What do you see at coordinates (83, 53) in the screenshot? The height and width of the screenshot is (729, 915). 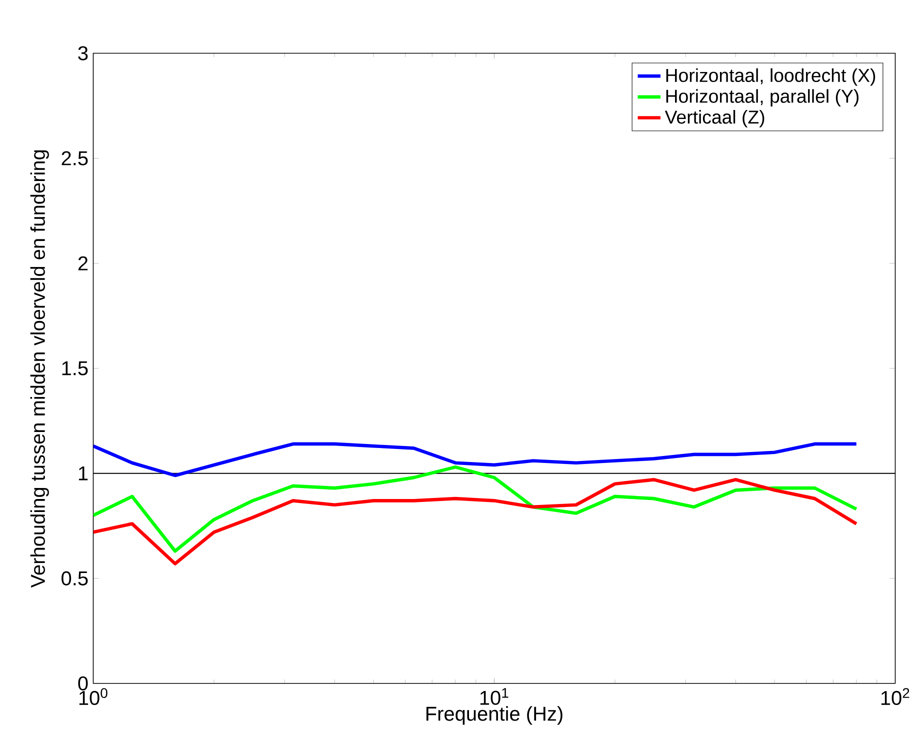 I see `y-tick-label: 3` at bounding box center [83, 53].